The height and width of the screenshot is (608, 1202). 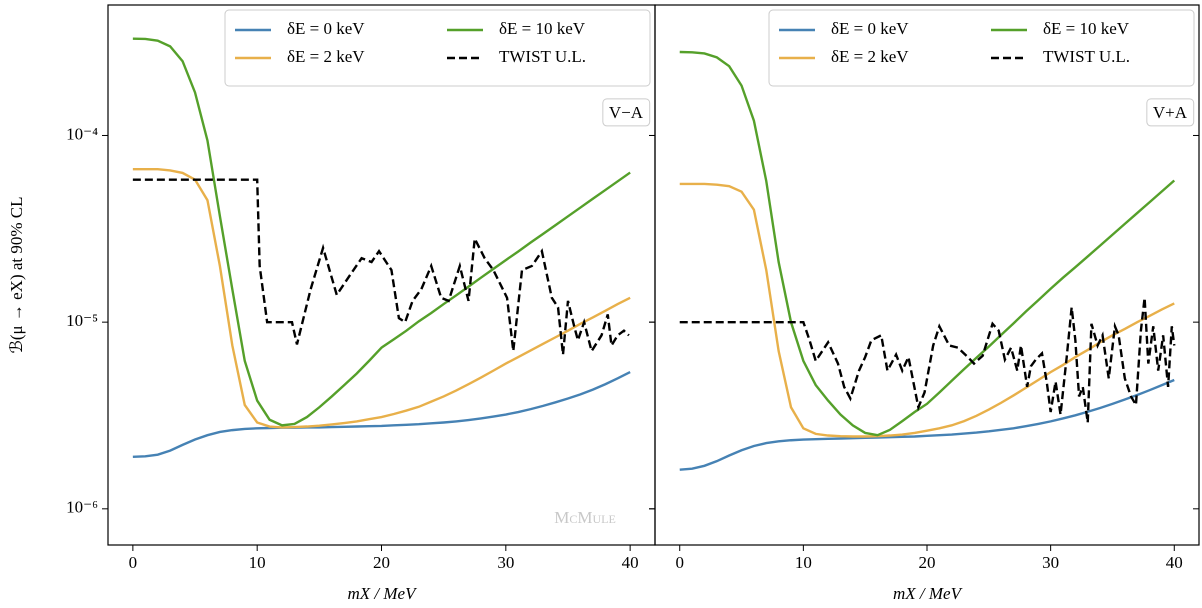 What do you see at coordinates (82, 320) in the screenshot?
I see `y-tick-label: 10⁻⁵` at bounding box center [82, 320].